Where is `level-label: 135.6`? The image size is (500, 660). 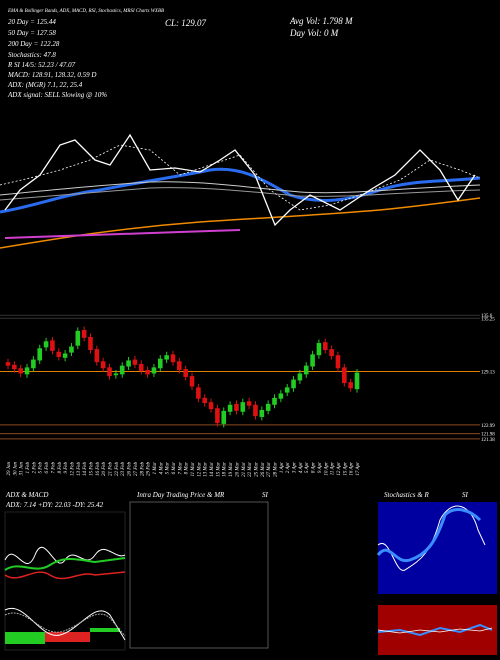 level-label: 135.6 is located at coordinates (487, 316).